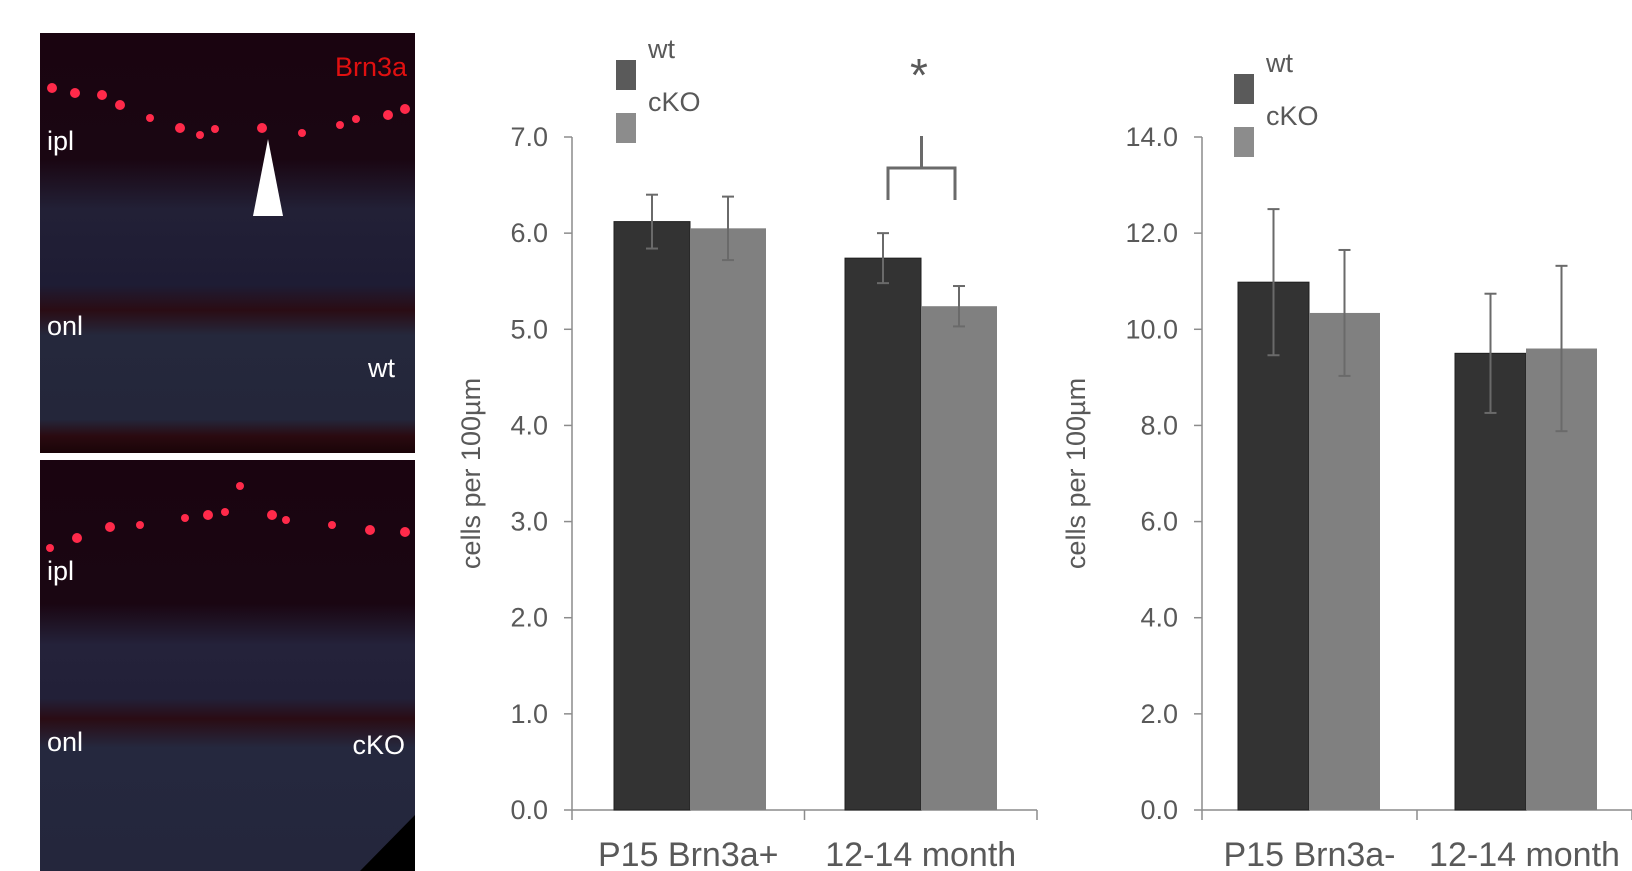 The image size is (1632, 871). What do you see at coordinates (378, 745) in the screenshot?
I see `genotype-label: cKO` at bounding box center [378, 745].